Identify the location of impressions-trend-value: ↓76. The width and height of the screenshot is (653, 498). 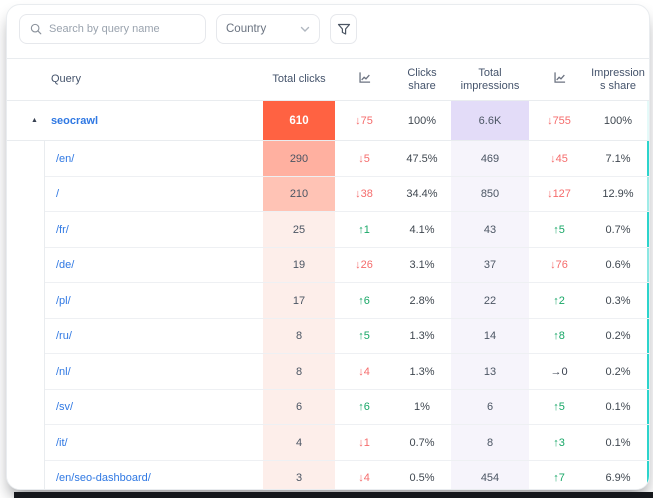
(559, 265).